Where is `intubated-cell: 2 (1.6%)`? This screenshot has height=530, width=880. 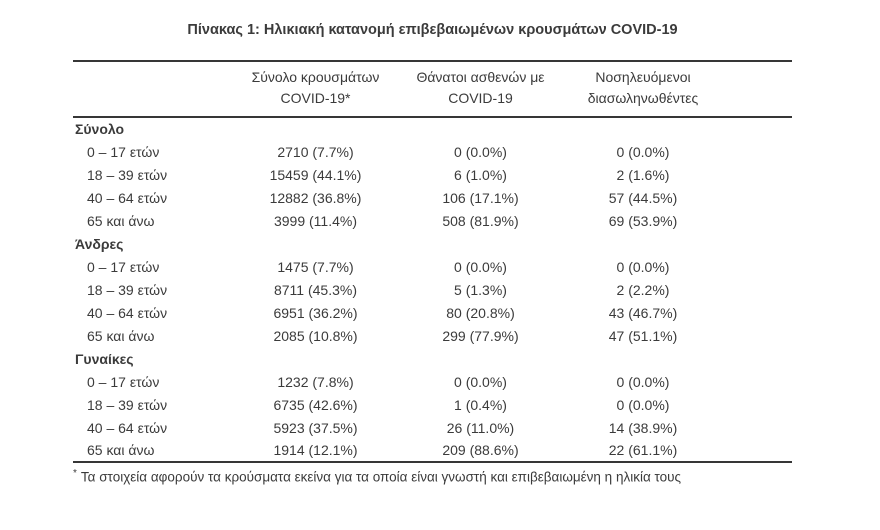
intubated-cell: 2 (1.6%) is located at coordinates (643, 174).